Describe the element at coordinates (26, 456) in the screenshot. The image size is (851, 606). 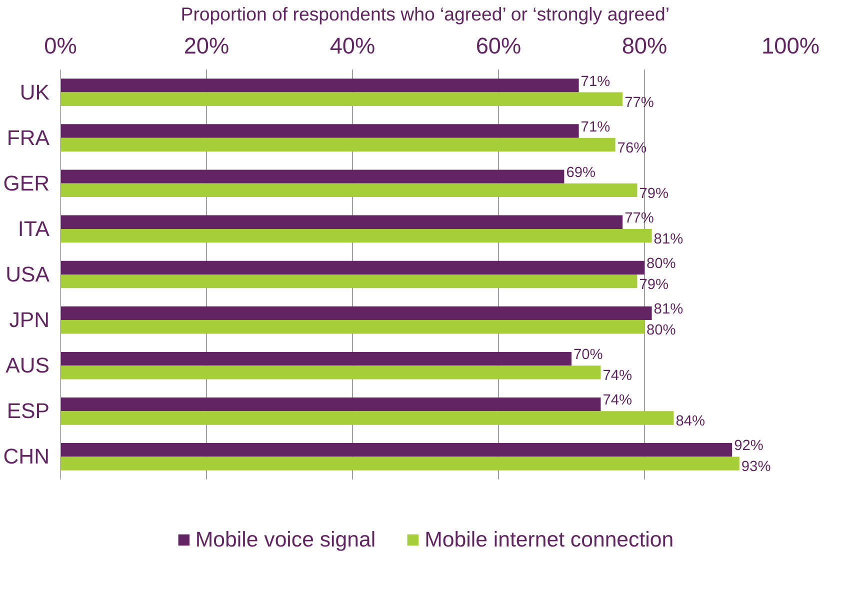
I see `y-tick-label: CHN` at that location.